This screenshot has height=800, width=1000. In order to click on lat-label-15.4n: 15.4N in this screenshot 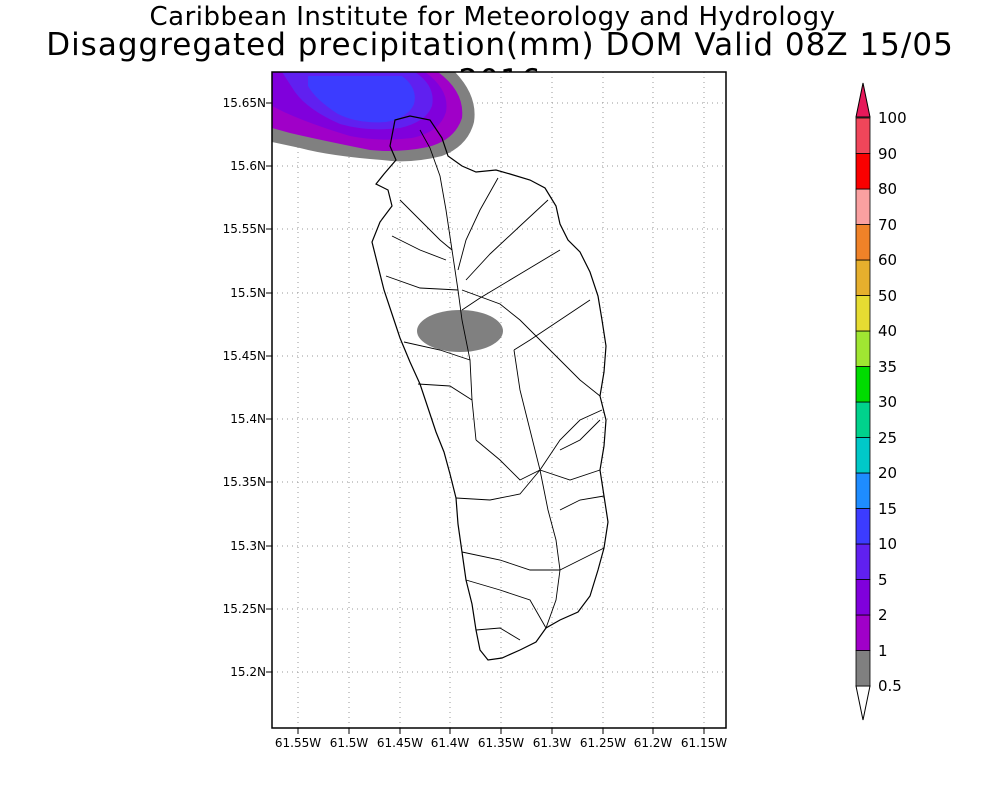, I will do `click(248, 419)`.